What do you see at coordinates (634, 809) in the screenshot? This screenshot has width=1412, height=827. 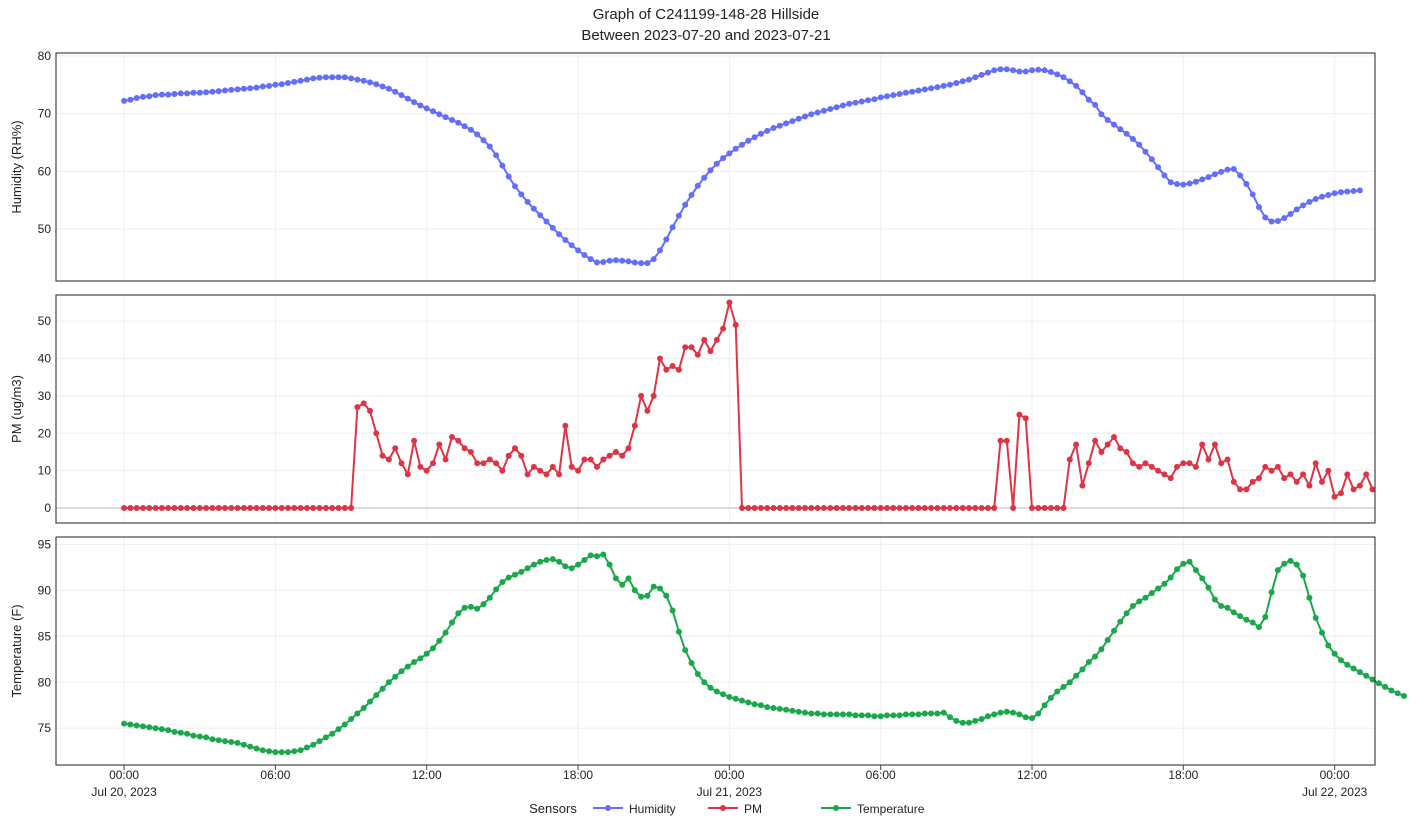 I see `legend-item-humidity: Humidity` at bounding box center [634, 809].